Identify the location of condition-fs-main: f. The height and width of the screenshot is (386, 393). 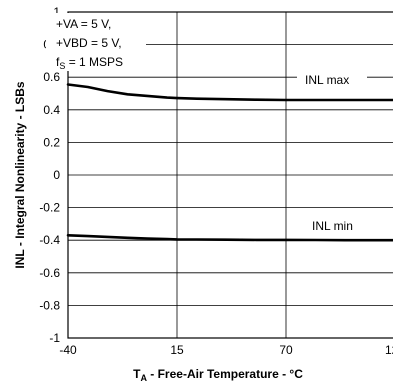
(58, 62).